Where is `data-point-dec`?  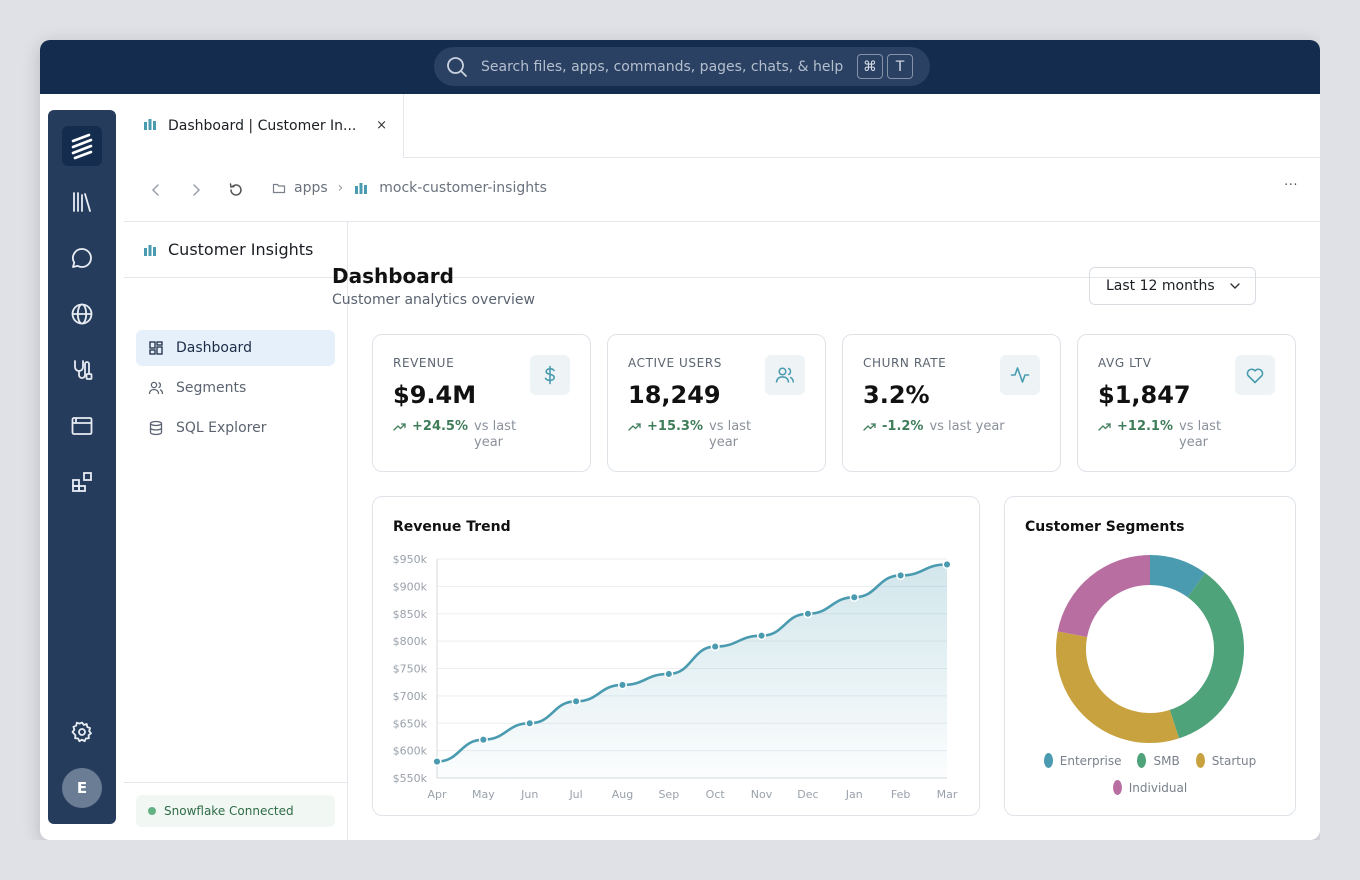
data-point-dec is located at coordinates (808, 614).